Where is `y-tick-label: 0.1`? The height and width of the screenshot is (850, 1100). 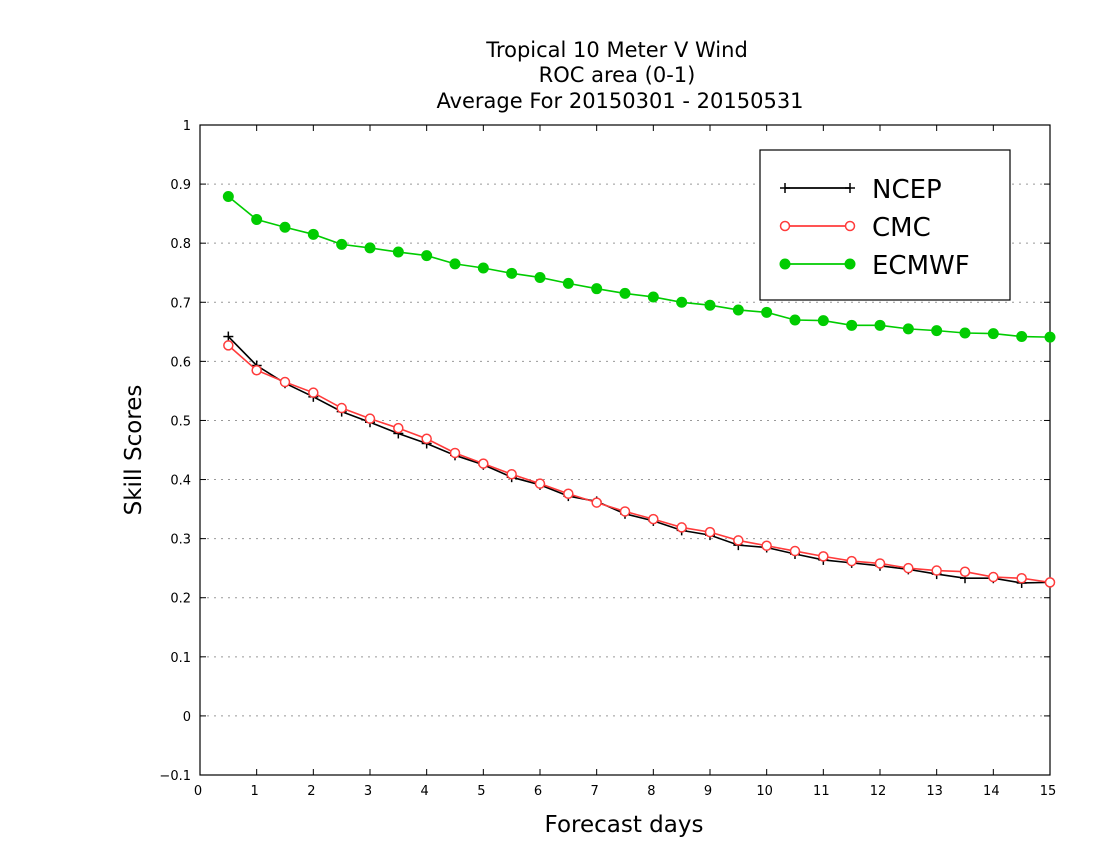 y-tick-label: 0.1 is located at coordinates (180, 658).